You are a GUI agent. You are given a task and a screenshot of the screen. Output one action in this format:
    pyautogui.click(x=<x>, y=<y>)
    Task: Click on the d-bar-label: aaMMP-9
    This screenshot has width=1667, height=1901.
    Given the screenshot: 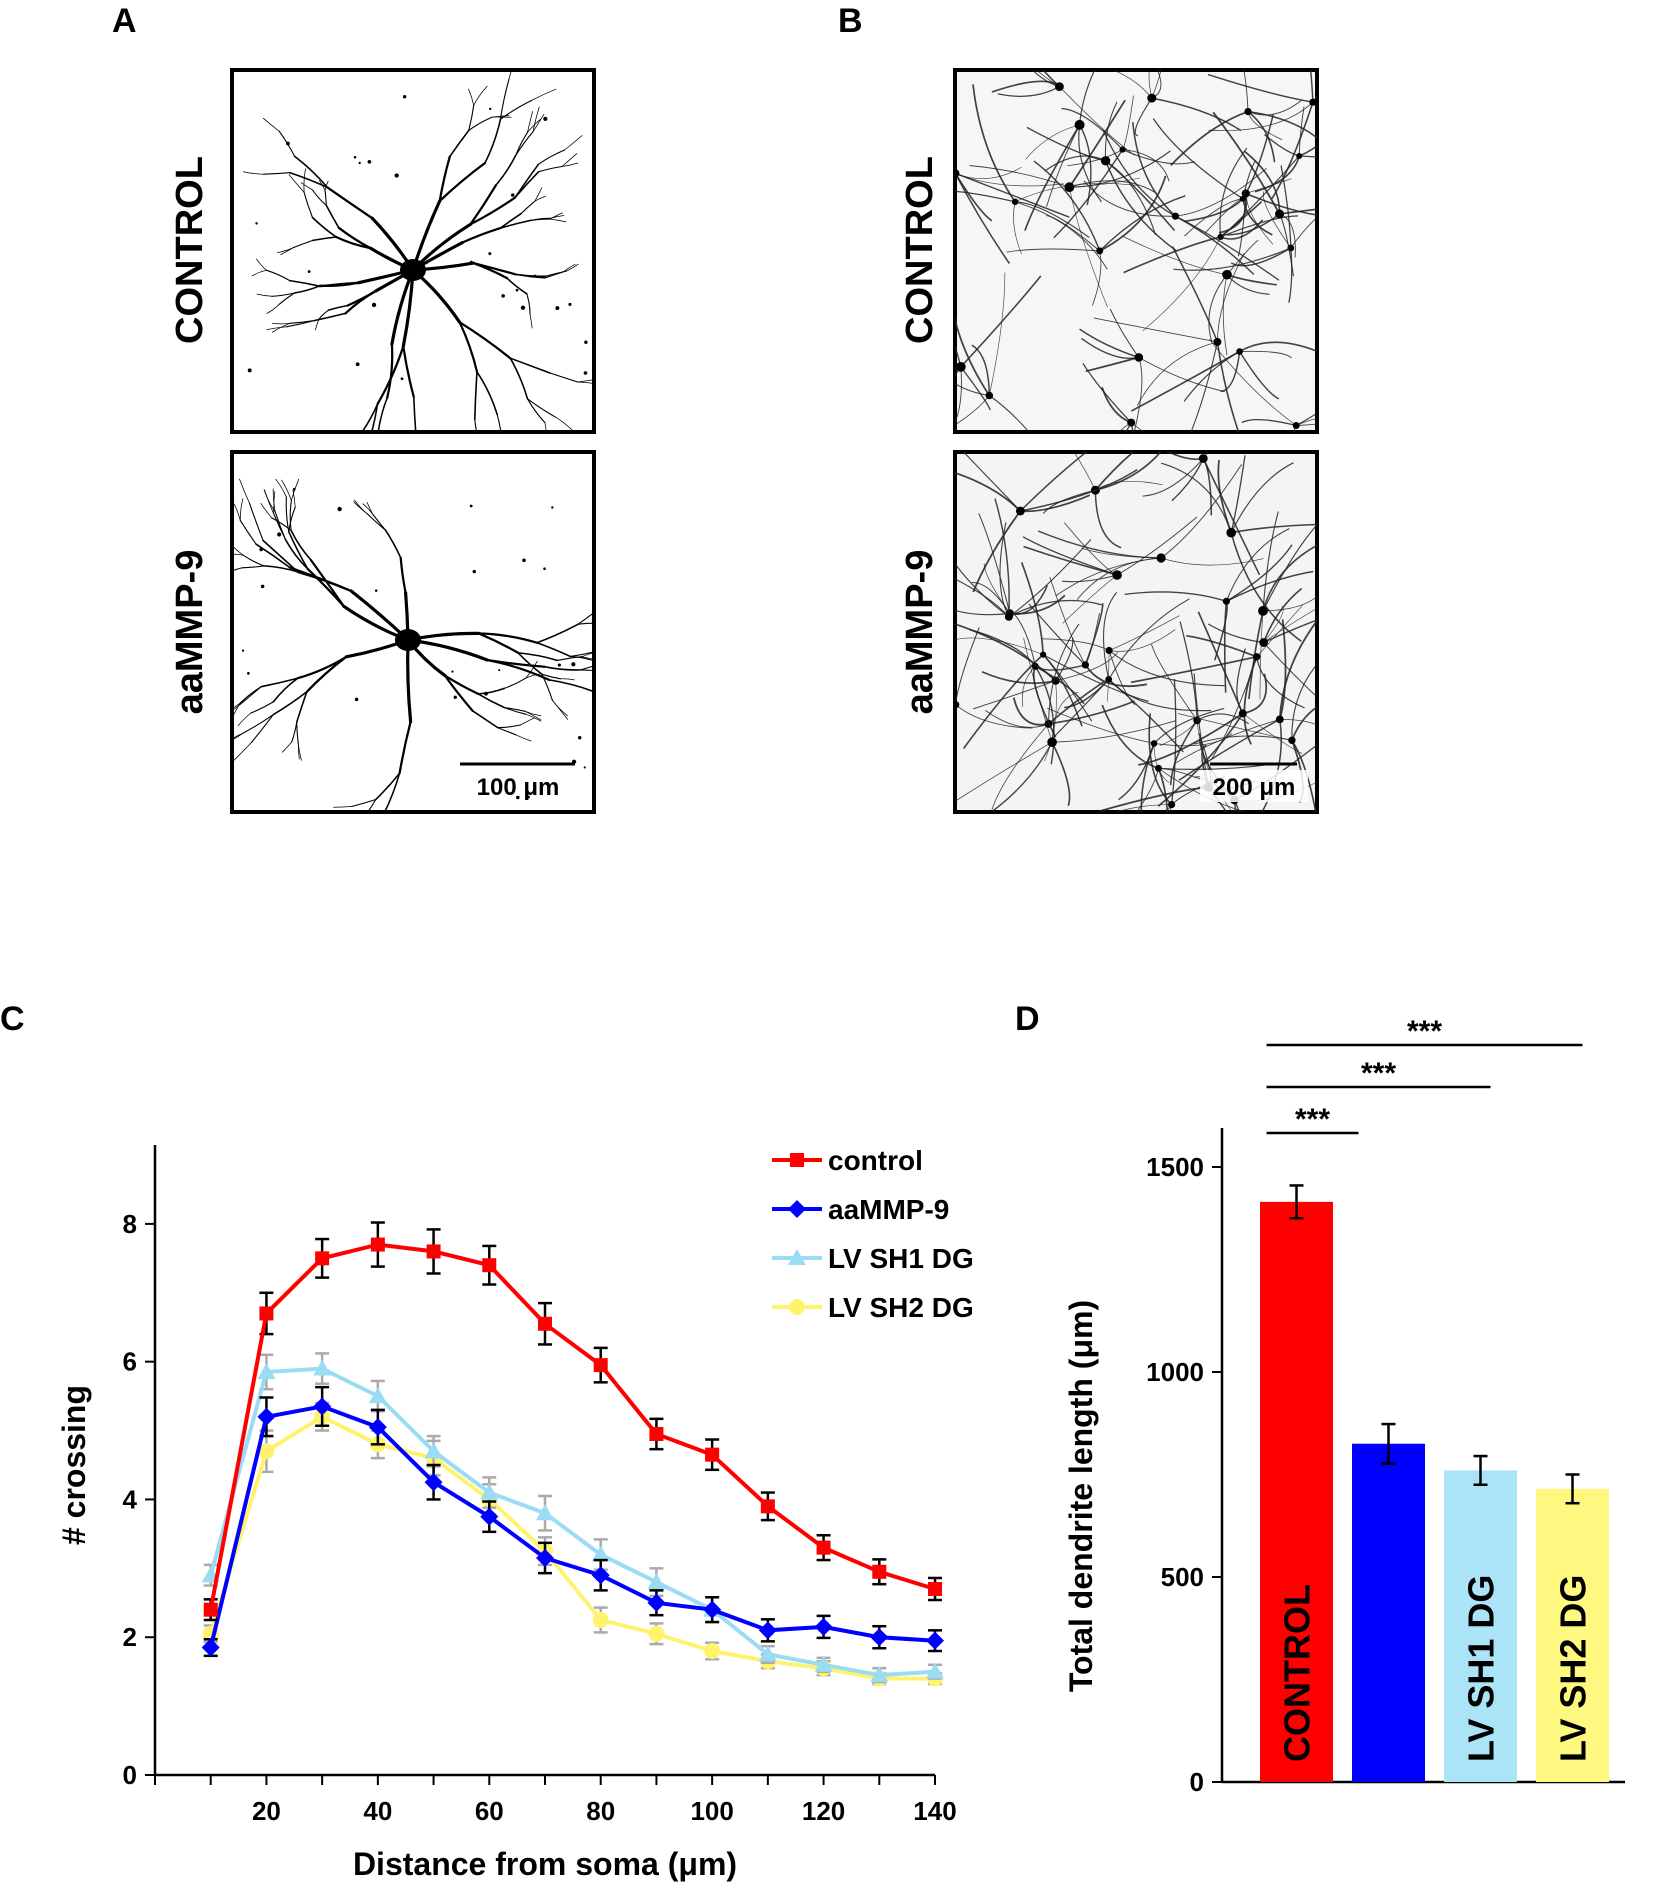 What is the action you would take?
    pyautogui.click(x=1389, y=1684)
    